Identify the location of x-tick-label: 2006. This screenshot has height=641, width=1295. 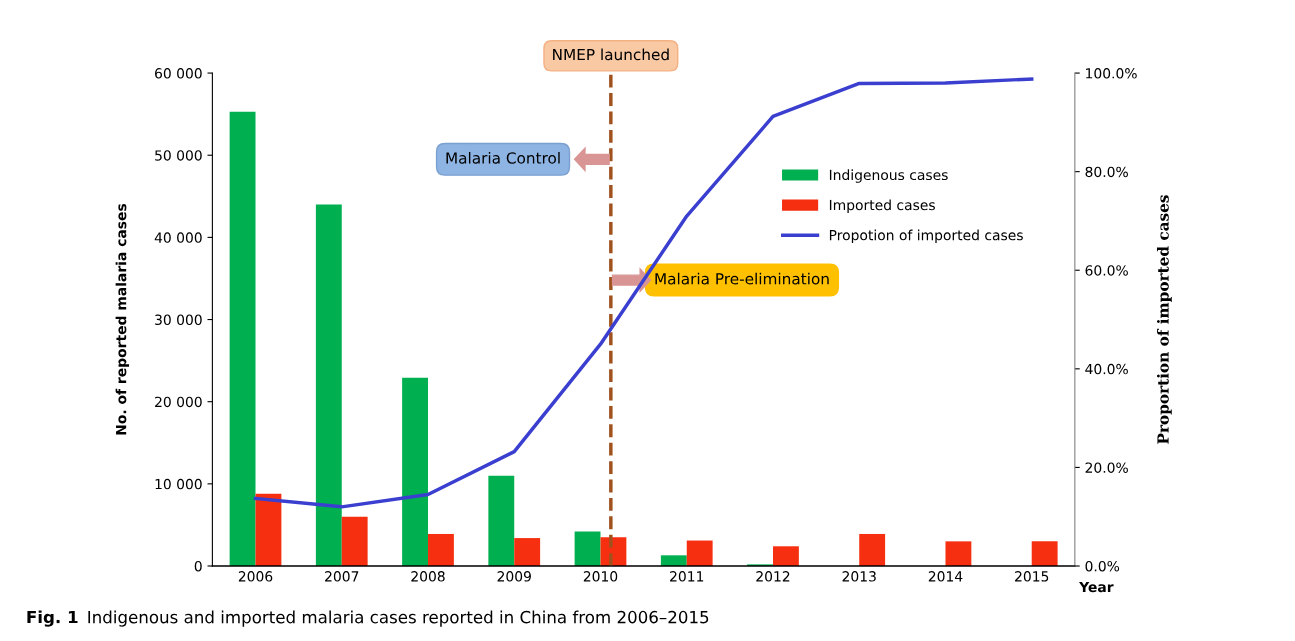
(255, 576).